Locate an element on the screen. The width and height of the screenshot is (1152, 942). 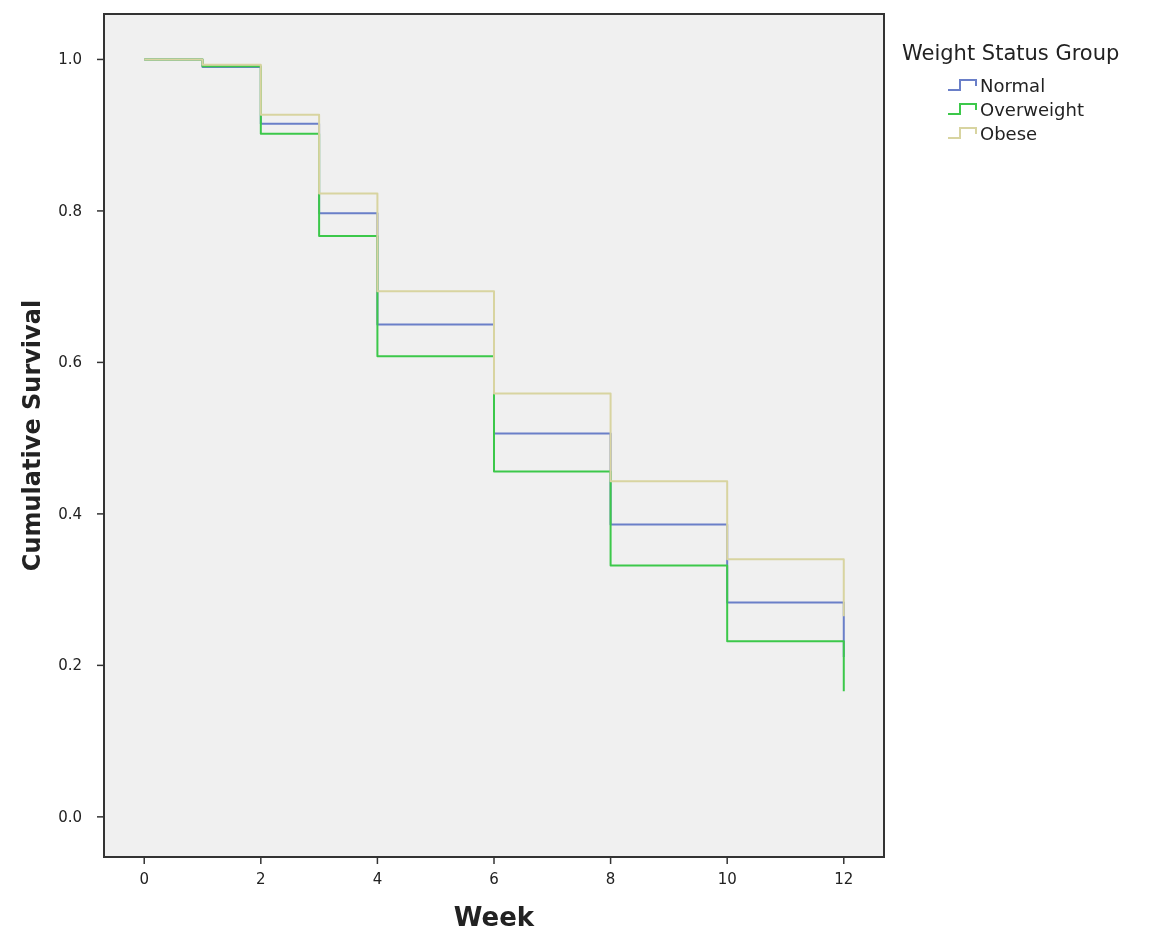
x-axis-title: Week is located at coordinates (494, 917).